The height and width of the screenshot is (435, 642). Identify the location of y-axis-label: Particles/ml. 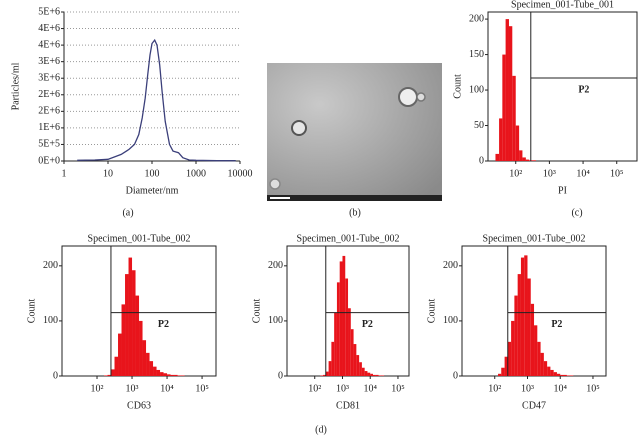
(15, 86).